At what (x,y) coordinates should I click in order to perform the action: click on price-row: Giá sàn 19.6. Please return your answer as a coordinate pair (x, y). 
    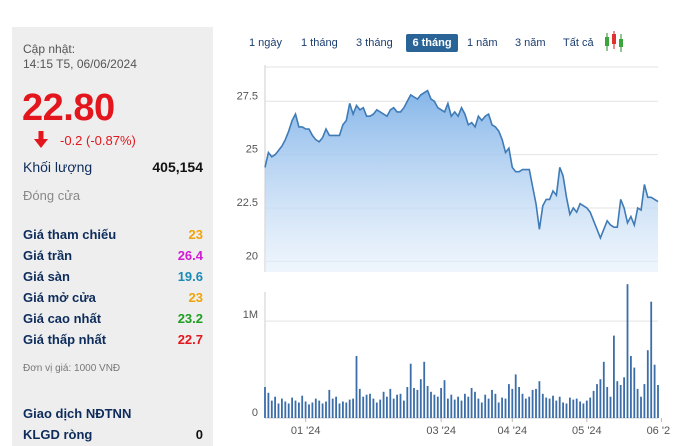
    Looking at the image, I should click on (113, 278).